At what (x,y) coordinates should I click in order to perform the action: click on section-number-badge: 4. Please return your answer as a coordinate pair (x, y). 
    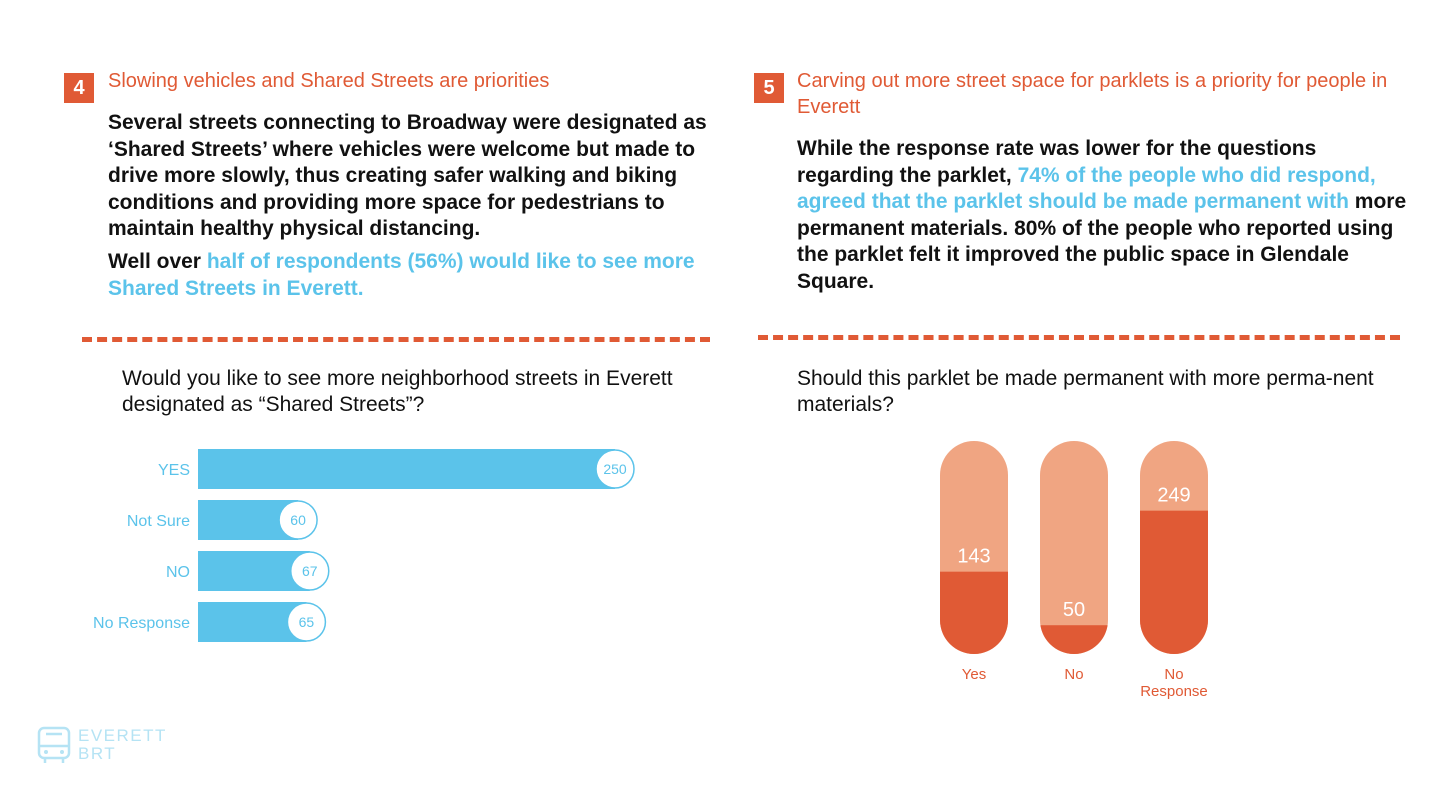
    Looking at the image, I should click on (79, 88).